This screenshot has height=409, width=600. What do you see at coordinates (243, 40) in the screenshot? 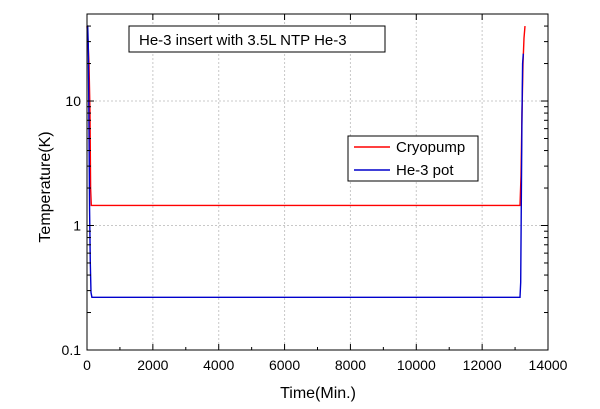
I see `annotation-text: He-3 insert with 3.5L NTP He-3` at bounding box center [243, 40].